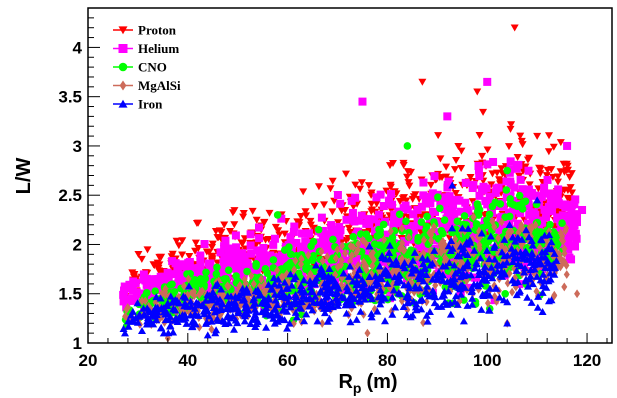 The image size is (617, 398). I want to click on x-tick-label: 40, so click(187, 360).